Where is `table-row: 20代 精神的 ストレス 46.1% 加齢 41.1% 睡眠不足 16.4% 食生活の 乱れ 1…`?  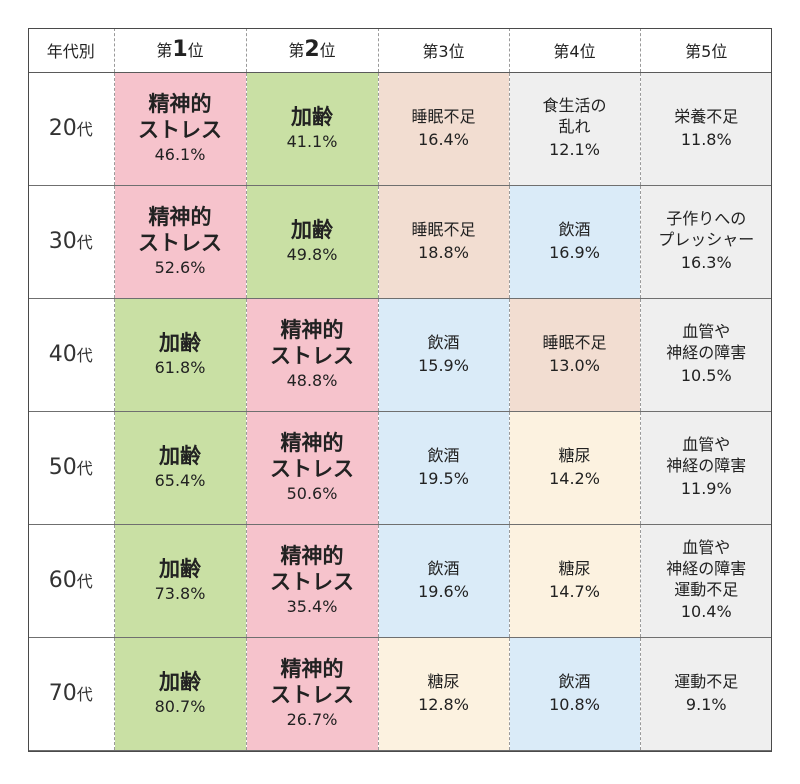 table-row: 20代 精神的 ストレス 46.1% 加齢 41.1% 睡眠不足 16.4% 食生活の 乱れ 1… is located at coordinates (400, 129).